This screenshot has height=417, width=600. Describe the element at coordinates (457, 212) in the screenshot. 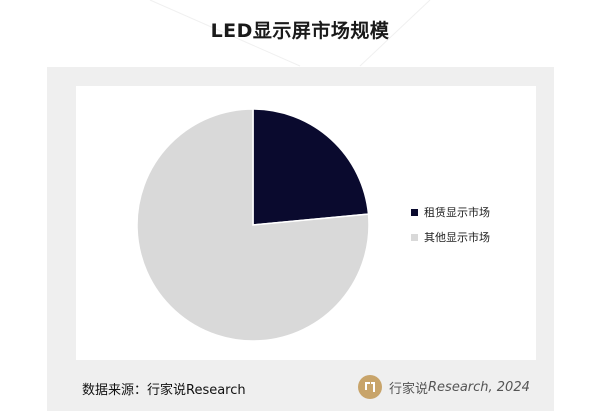

I see `legend-label-rental: 租赁显示市场` at that location.